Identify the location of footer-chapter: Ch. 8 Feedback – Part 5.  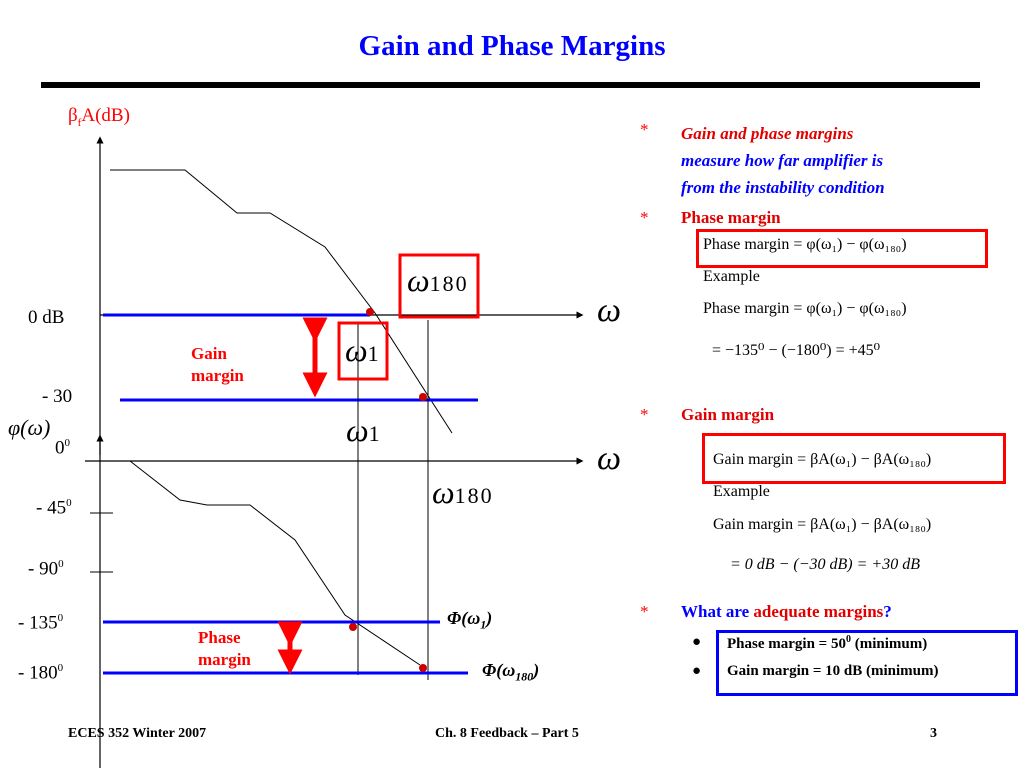
(507, 733).